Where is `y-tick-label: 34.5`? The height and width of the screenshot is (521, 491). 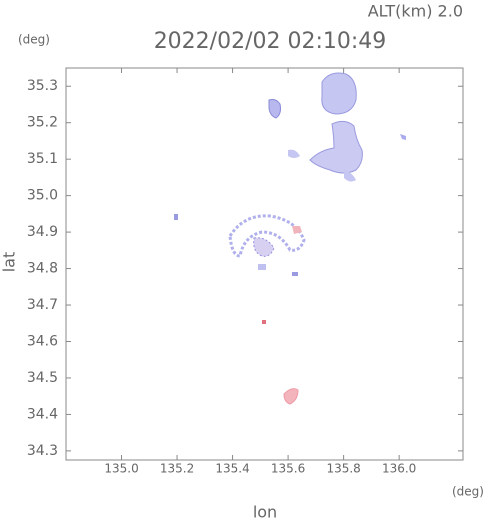 y-tick-label: 34.5 is located at coordinates (42, 378).